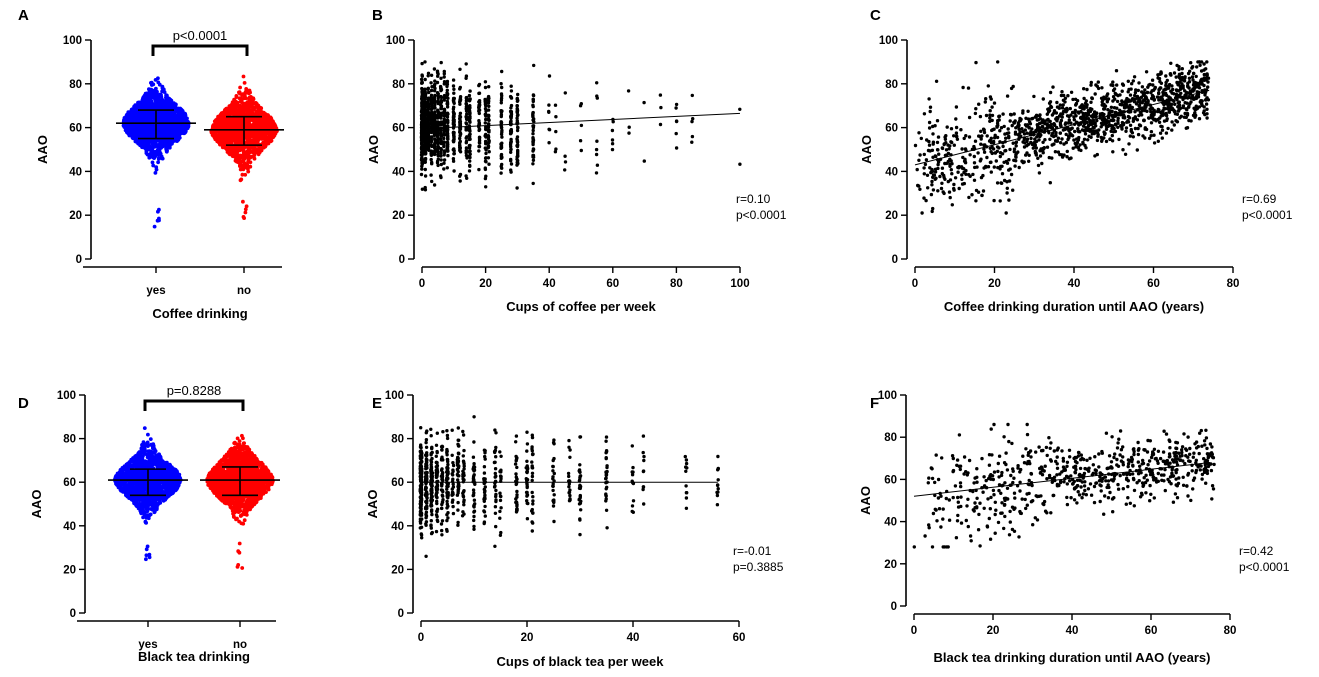 The width and height of the screenshot is (1319, 677). What do you see at coordinates (875, 15) in the screenshot?
I see `panel-letter: C` at bounding box center [875, 15].